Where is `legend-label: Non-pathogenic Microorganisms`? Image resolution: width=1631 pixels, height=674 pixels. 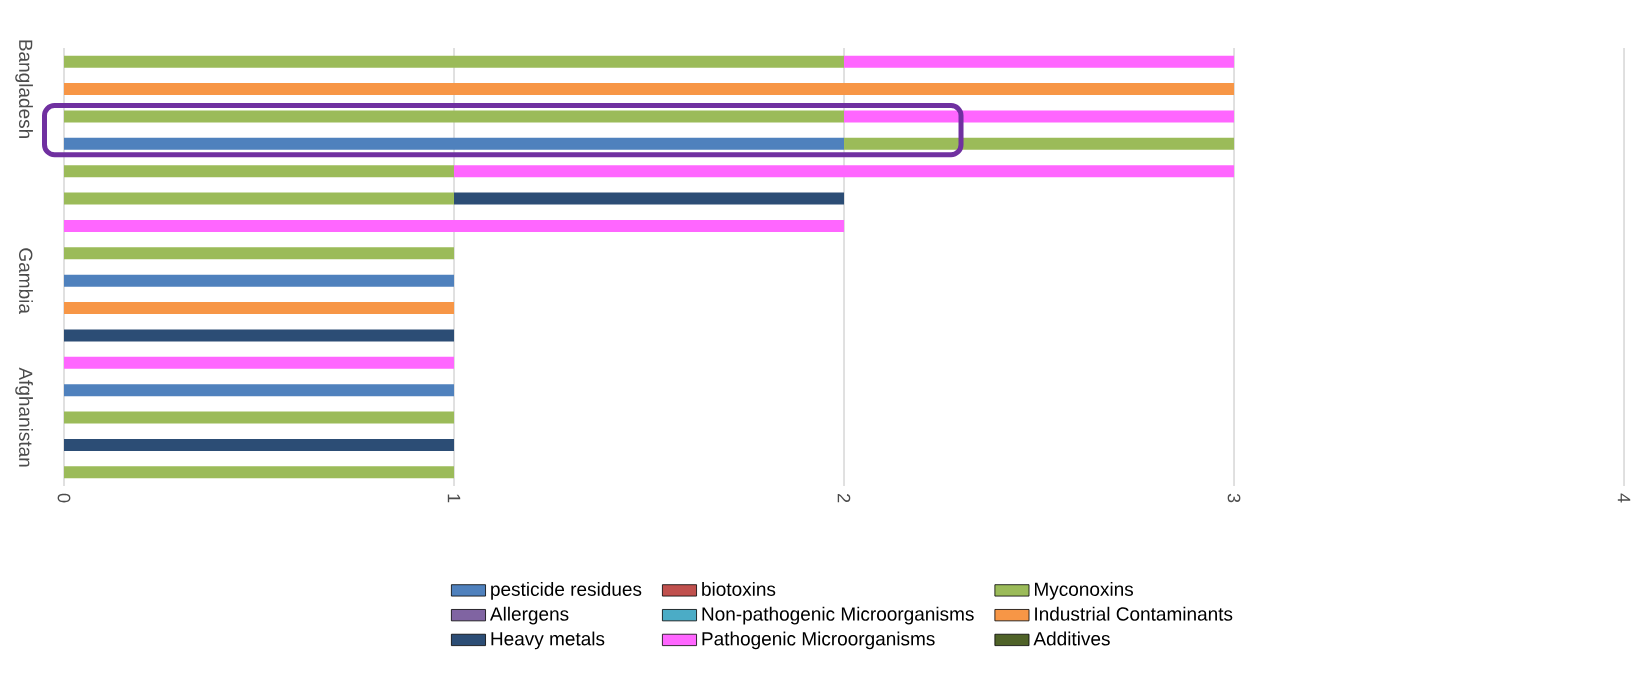
legend-label: Non-pathogenic Microorganisms is located at coordinates (838, 615).